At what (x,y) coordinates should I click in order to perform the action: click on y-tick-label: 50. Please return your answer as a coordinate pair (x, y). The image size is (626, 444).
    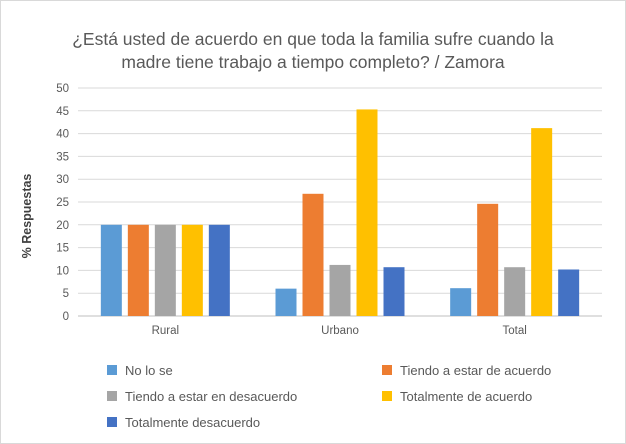
    Looking at the image, I should click on (62, 89).